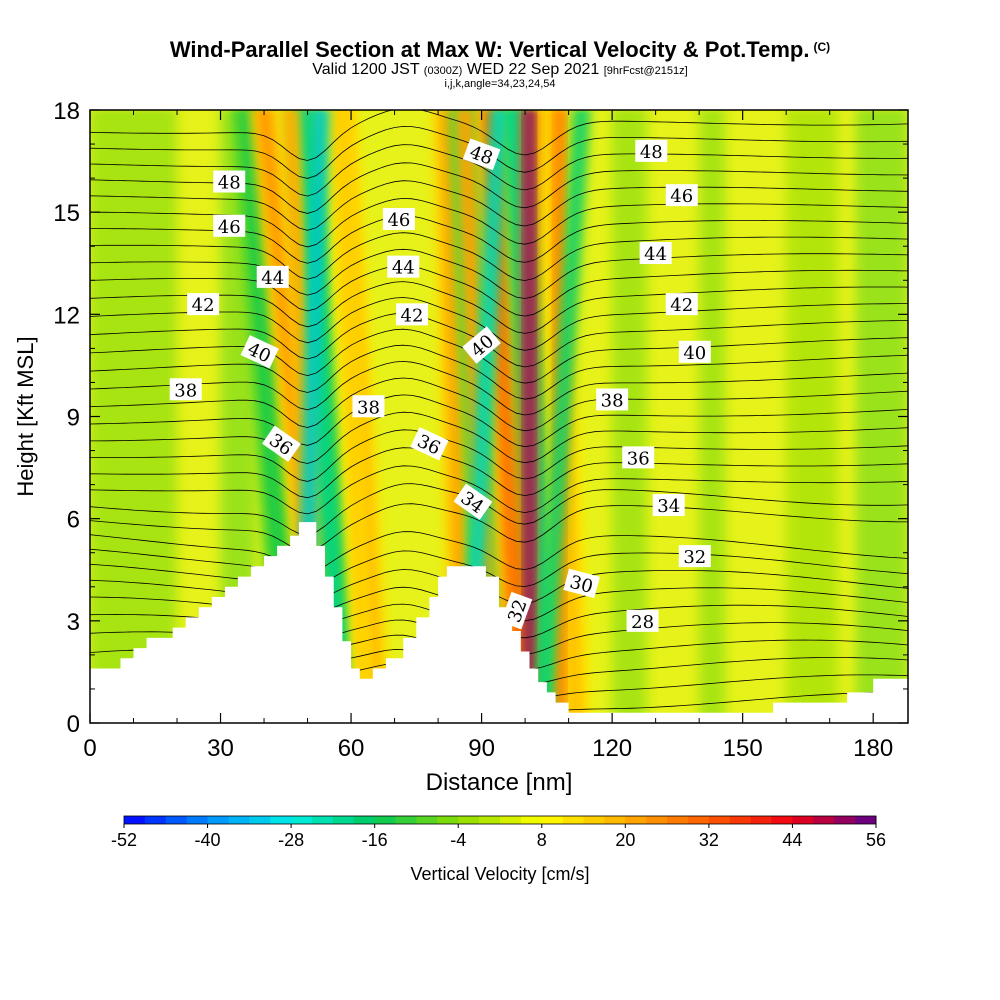 The height and width of the screenshot is (1000, 1000). Describe the element at coordinates (443, 71) in the screenshot. I see `valid-zulu: (0300Z)` at that location.